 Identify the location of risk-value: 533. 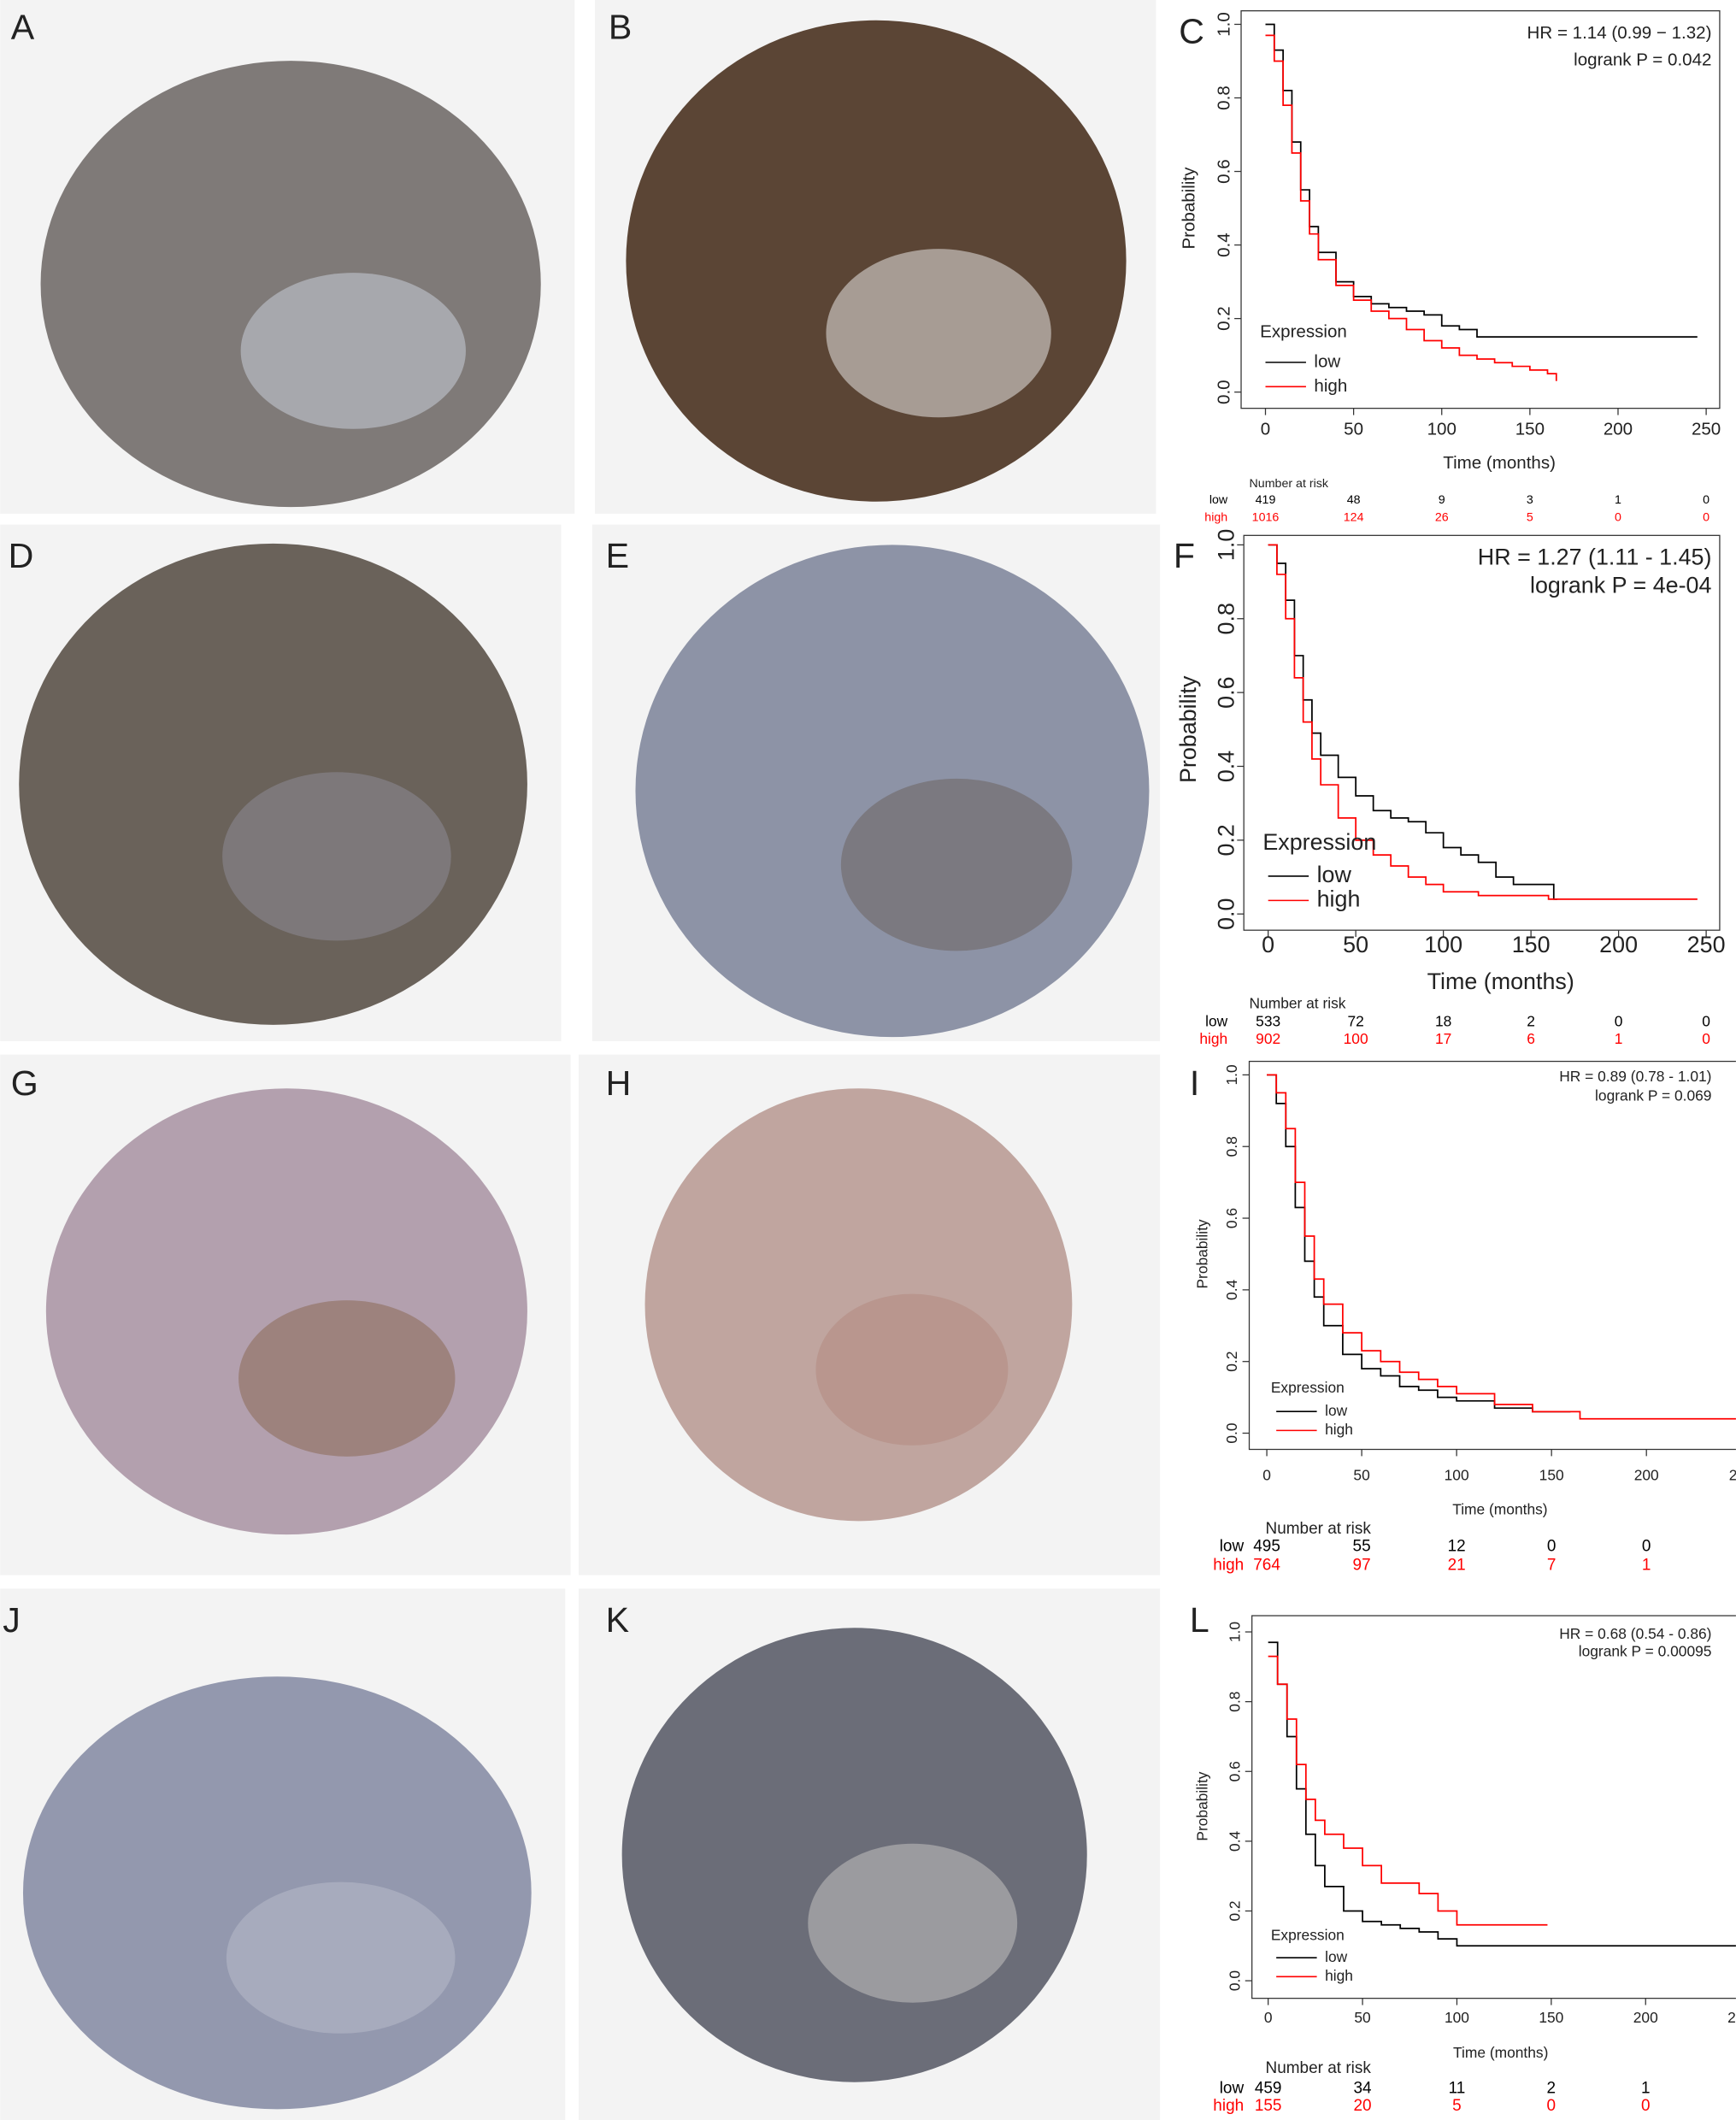
(1268, 1021).